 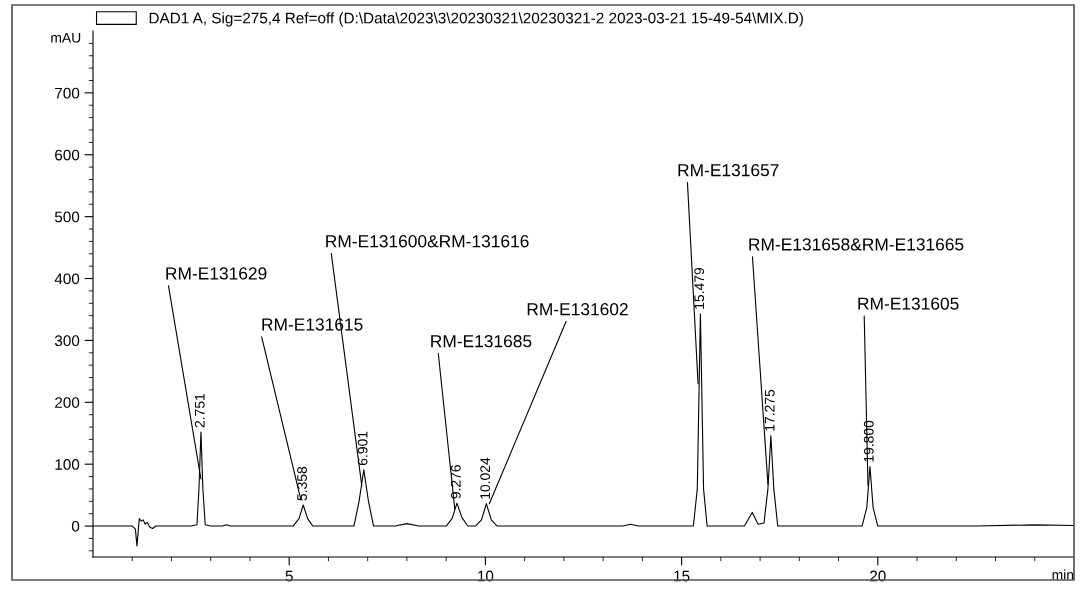 I want to click on annotation: RM-E131629, so click(x=216, y=273).